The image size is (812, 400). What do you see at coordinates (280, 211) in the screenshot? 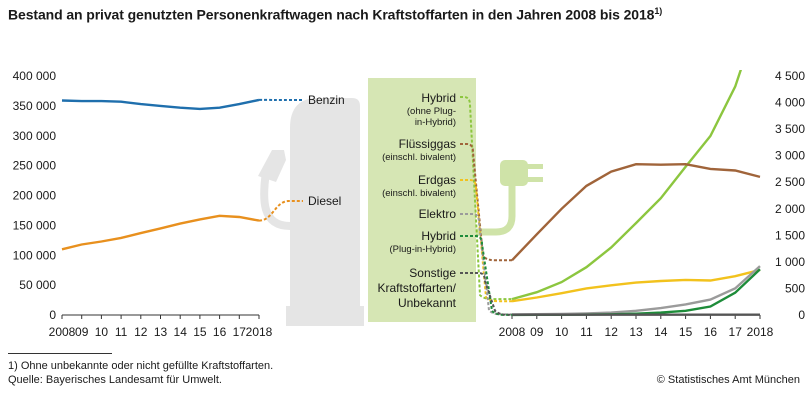
I see `connector-diesel` at bounding box center [280, 211].